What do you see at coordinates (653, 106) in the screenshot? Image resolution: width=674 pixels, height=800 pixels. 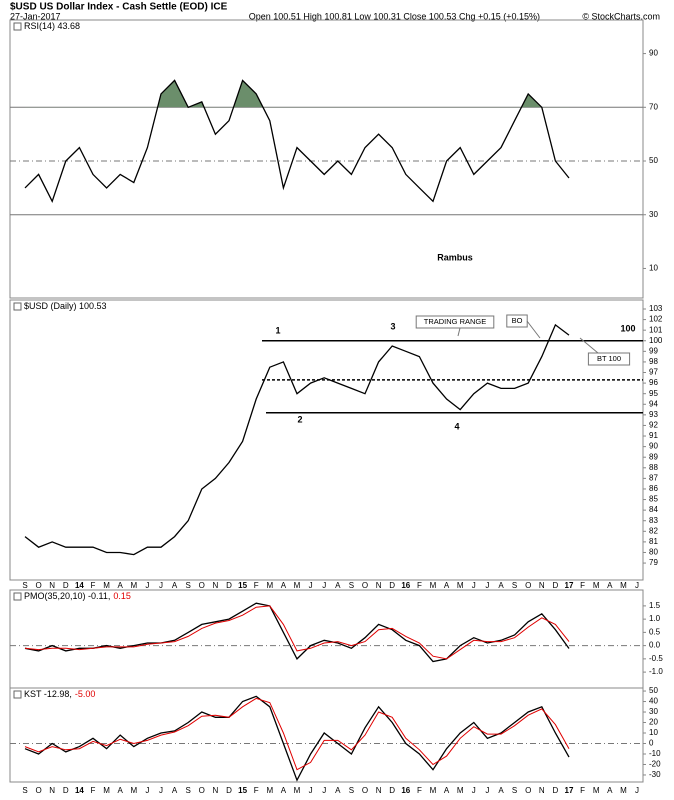 I see `y-tick-label: 70` at bounding box center [653, 106].